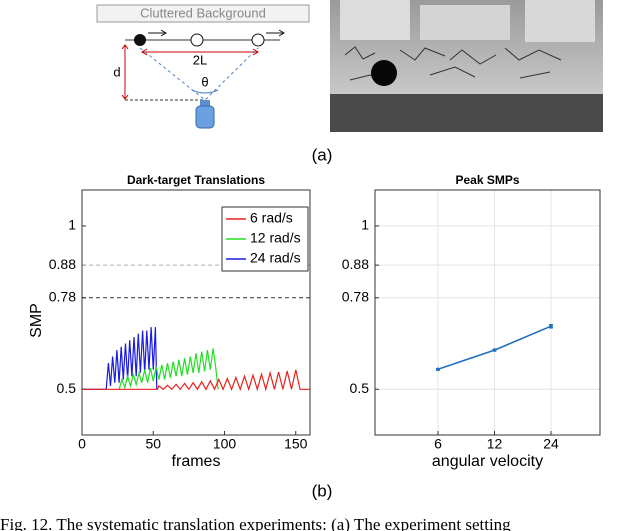 Image resolution: width=640 pixels, height=531 pixels. What do you see at coordinates (116, 71) in the screenshot?
I see `distance-label: d` at bounding box center [116, 71].